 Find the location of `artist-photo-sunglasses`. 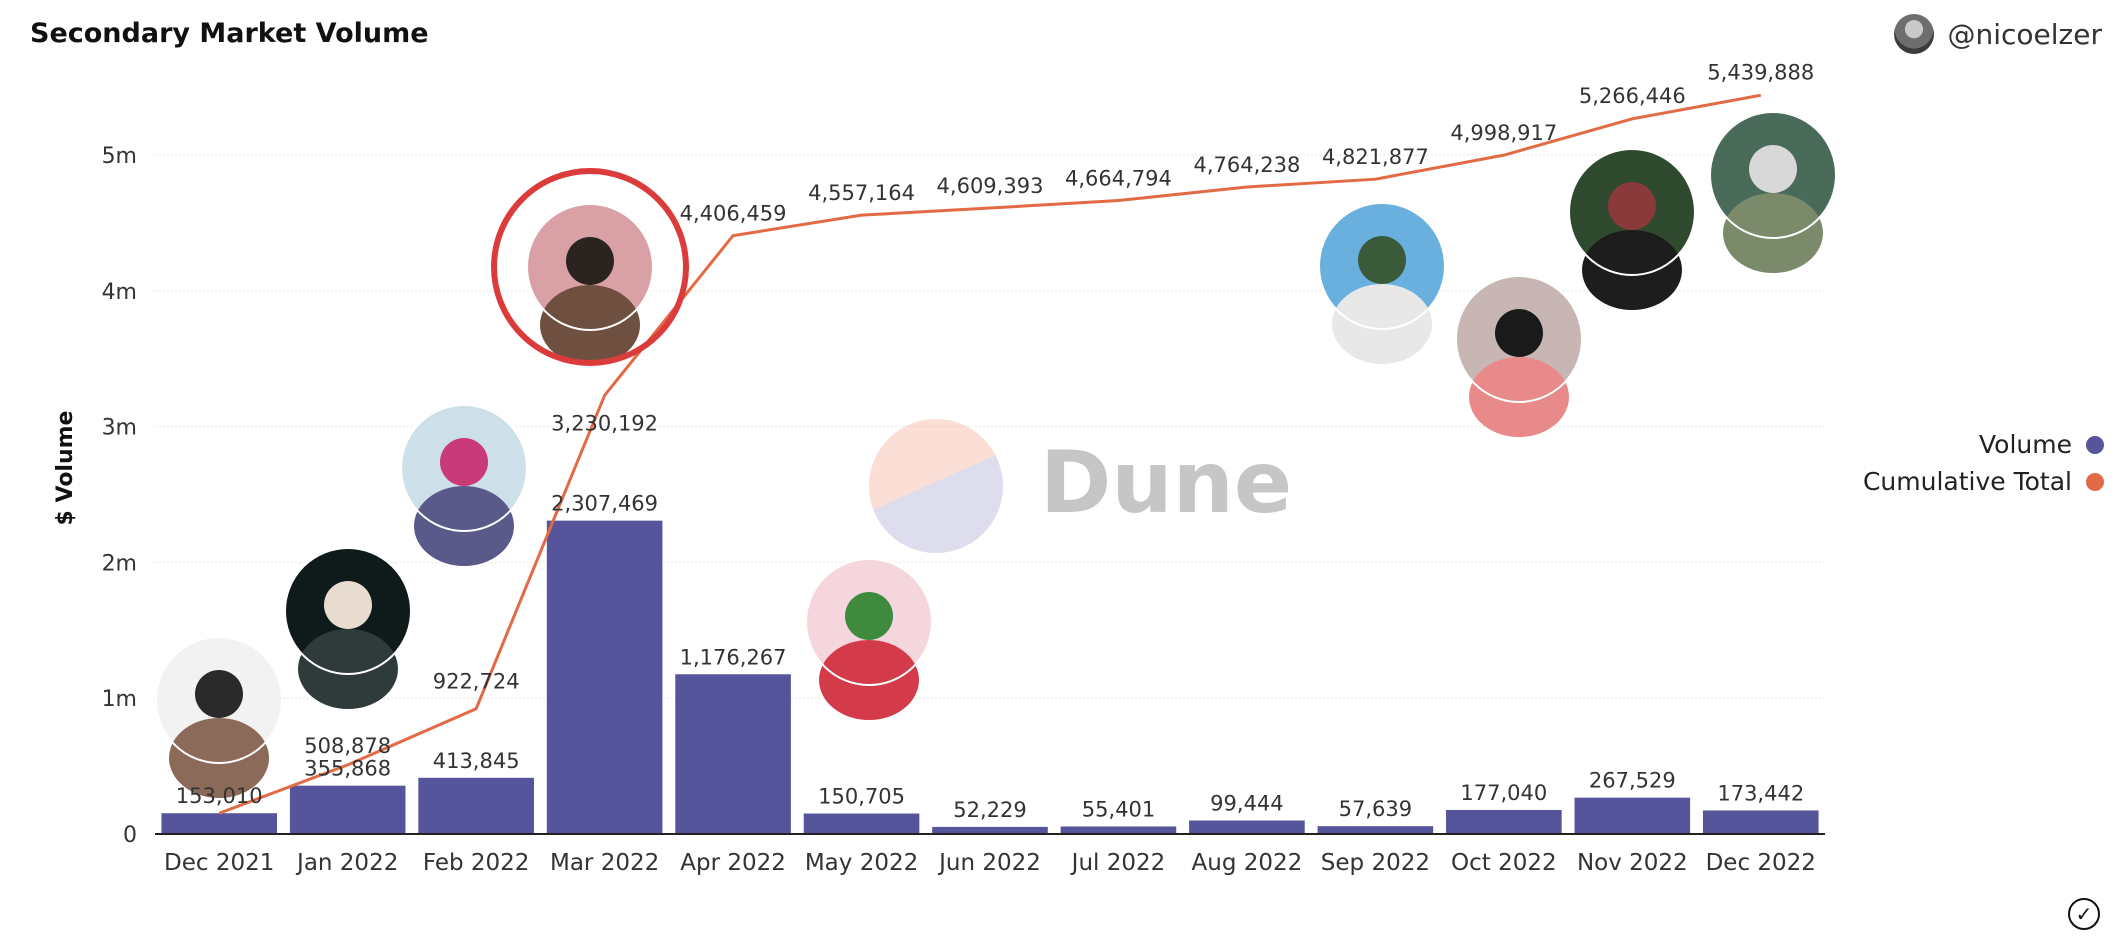

artist-photo-sunglasses is located at coordinates (590, 267).